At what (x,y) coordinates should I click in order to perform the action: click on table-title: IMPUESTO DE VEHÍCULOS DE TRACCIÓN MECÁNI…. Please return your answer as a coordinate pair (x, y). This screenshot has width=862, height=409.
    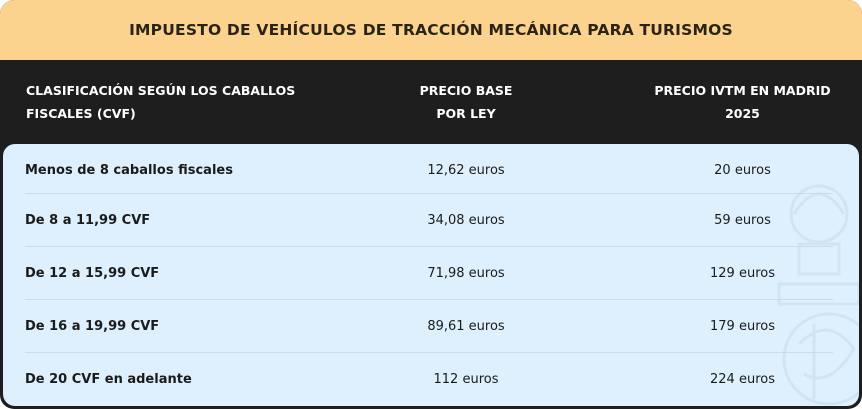
    Looking at the image, I should click on (431, 30).